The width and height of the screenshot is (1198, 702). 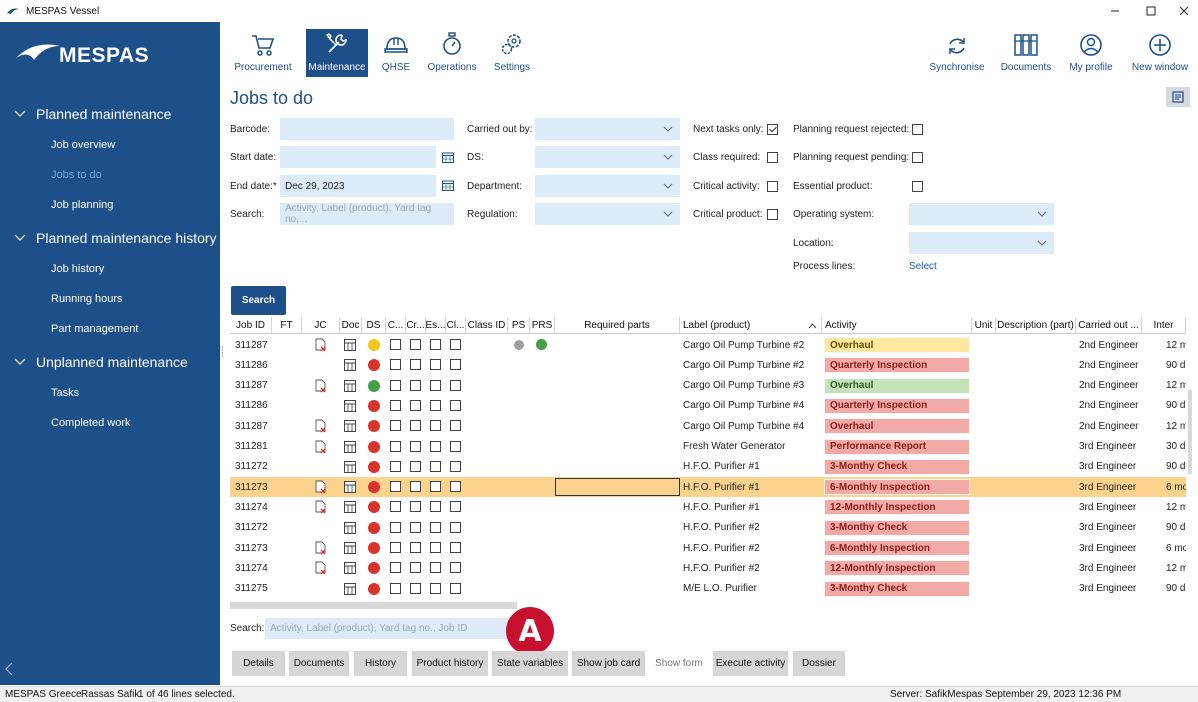 I want to click on column-header: Doc, so click(x=351, y=325).